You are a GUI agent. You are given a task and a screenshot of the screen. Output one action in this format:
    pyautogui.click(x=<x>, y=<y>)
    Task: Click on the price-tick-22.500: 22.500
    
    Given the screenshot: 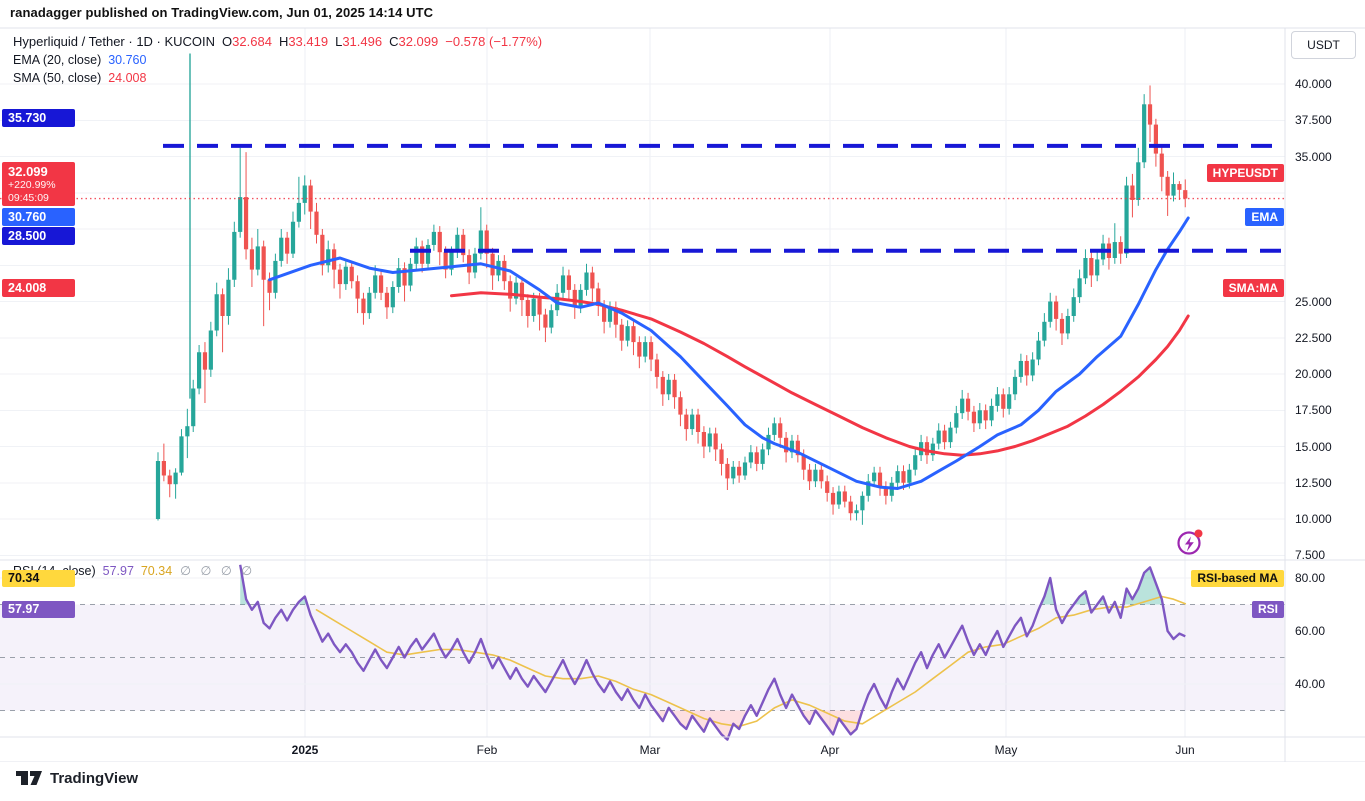 What is the action you would take?
    pyautogui.click(x=1313, y=337)
    